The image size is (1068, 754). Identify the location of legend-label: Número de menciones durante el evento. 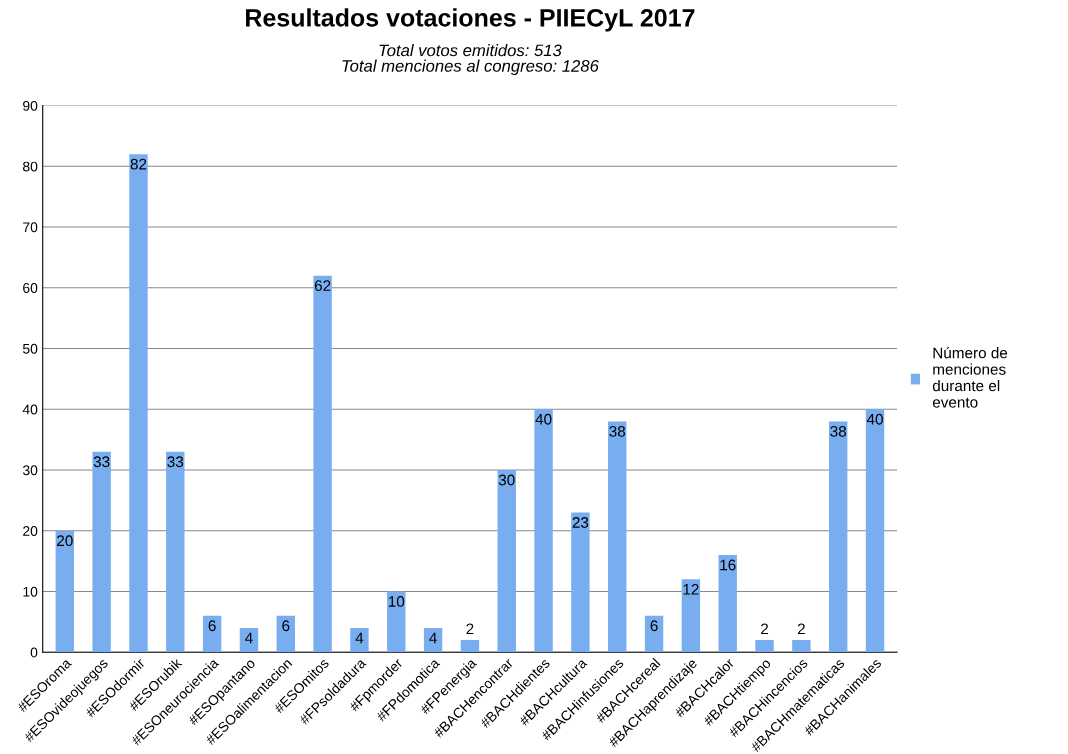
(970, 377).